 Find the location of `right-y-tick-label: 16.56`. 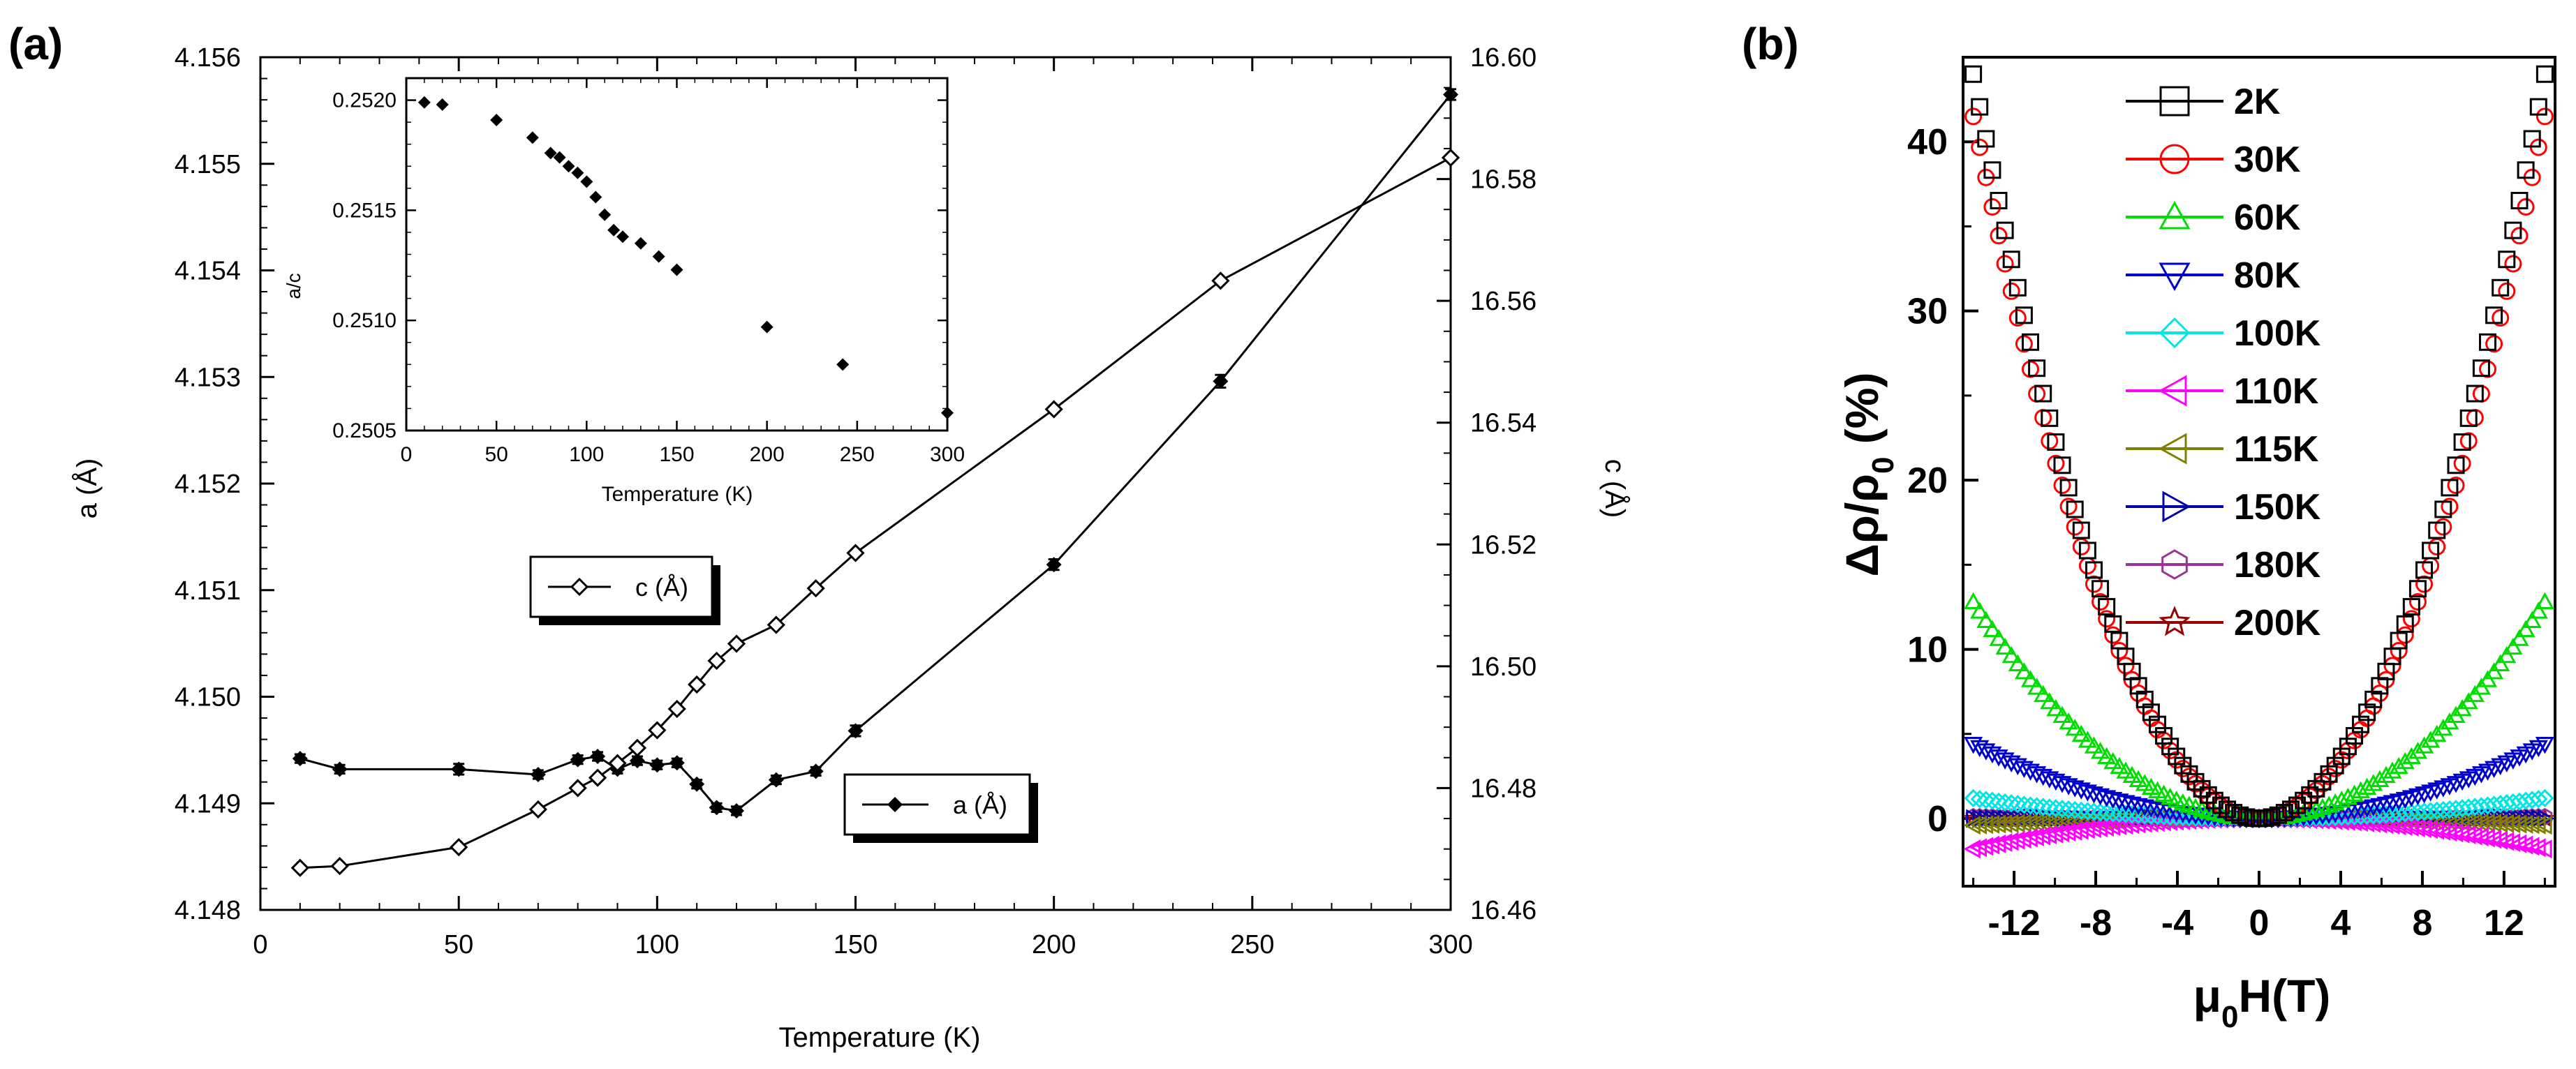

right-y-tick-label: 16.56 is located at coordinates (1503, 301).